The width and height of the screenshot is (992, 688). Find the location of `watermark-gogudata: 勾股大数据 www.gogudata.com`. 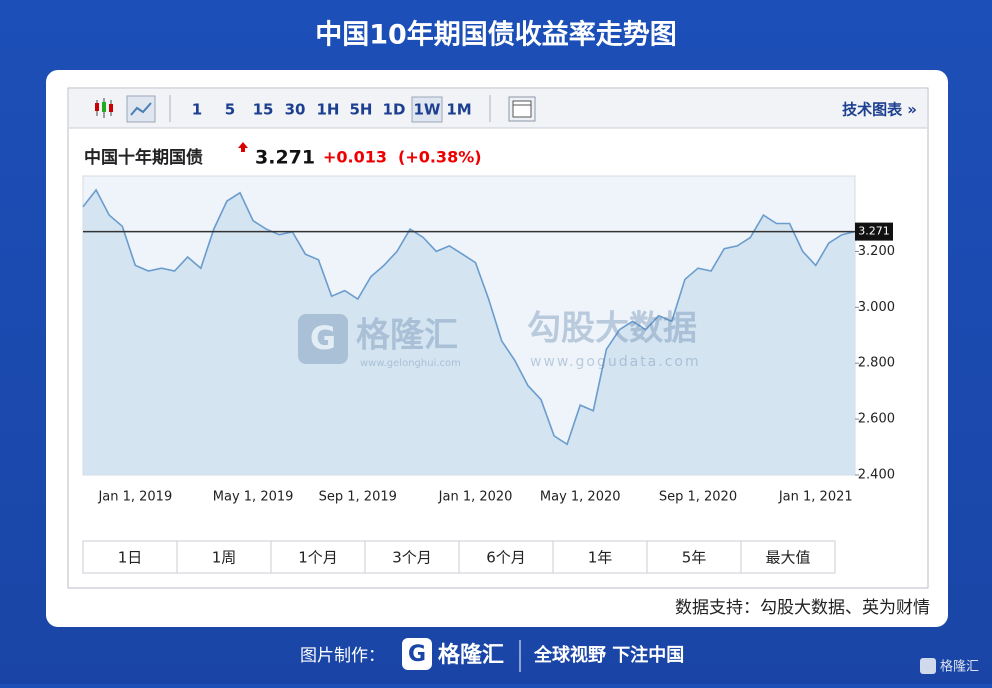

watermark-gogudata: 勾股大数据 www.gogudata.com is located at coordinates (614, 340).